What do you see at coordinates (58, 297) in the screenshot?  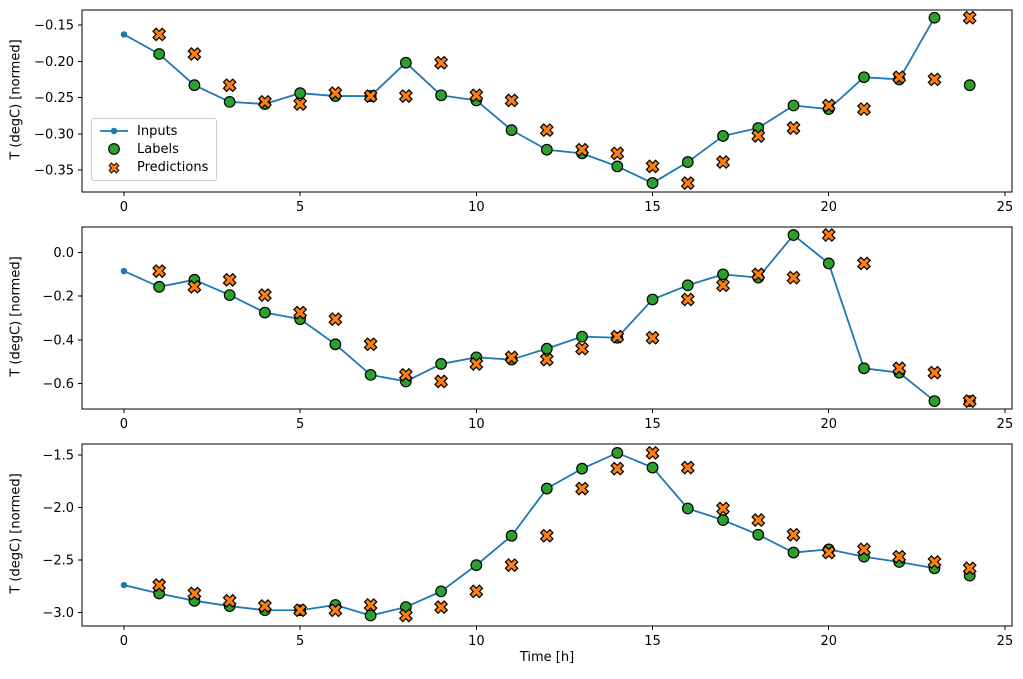 I see `y-tick-label: −0.2` at bounding box center [58, 297].